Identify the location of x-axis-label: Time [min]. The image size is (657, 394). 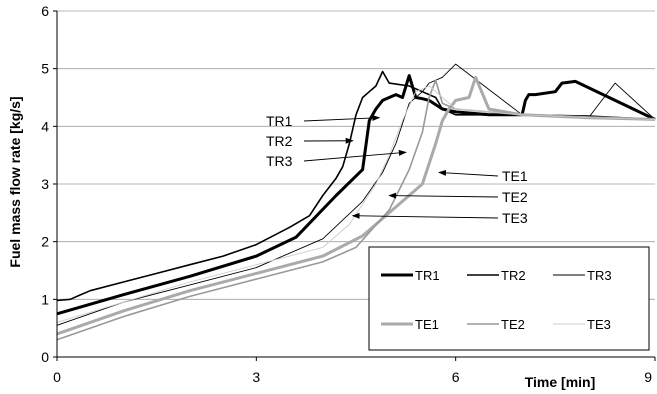
(560, 382).